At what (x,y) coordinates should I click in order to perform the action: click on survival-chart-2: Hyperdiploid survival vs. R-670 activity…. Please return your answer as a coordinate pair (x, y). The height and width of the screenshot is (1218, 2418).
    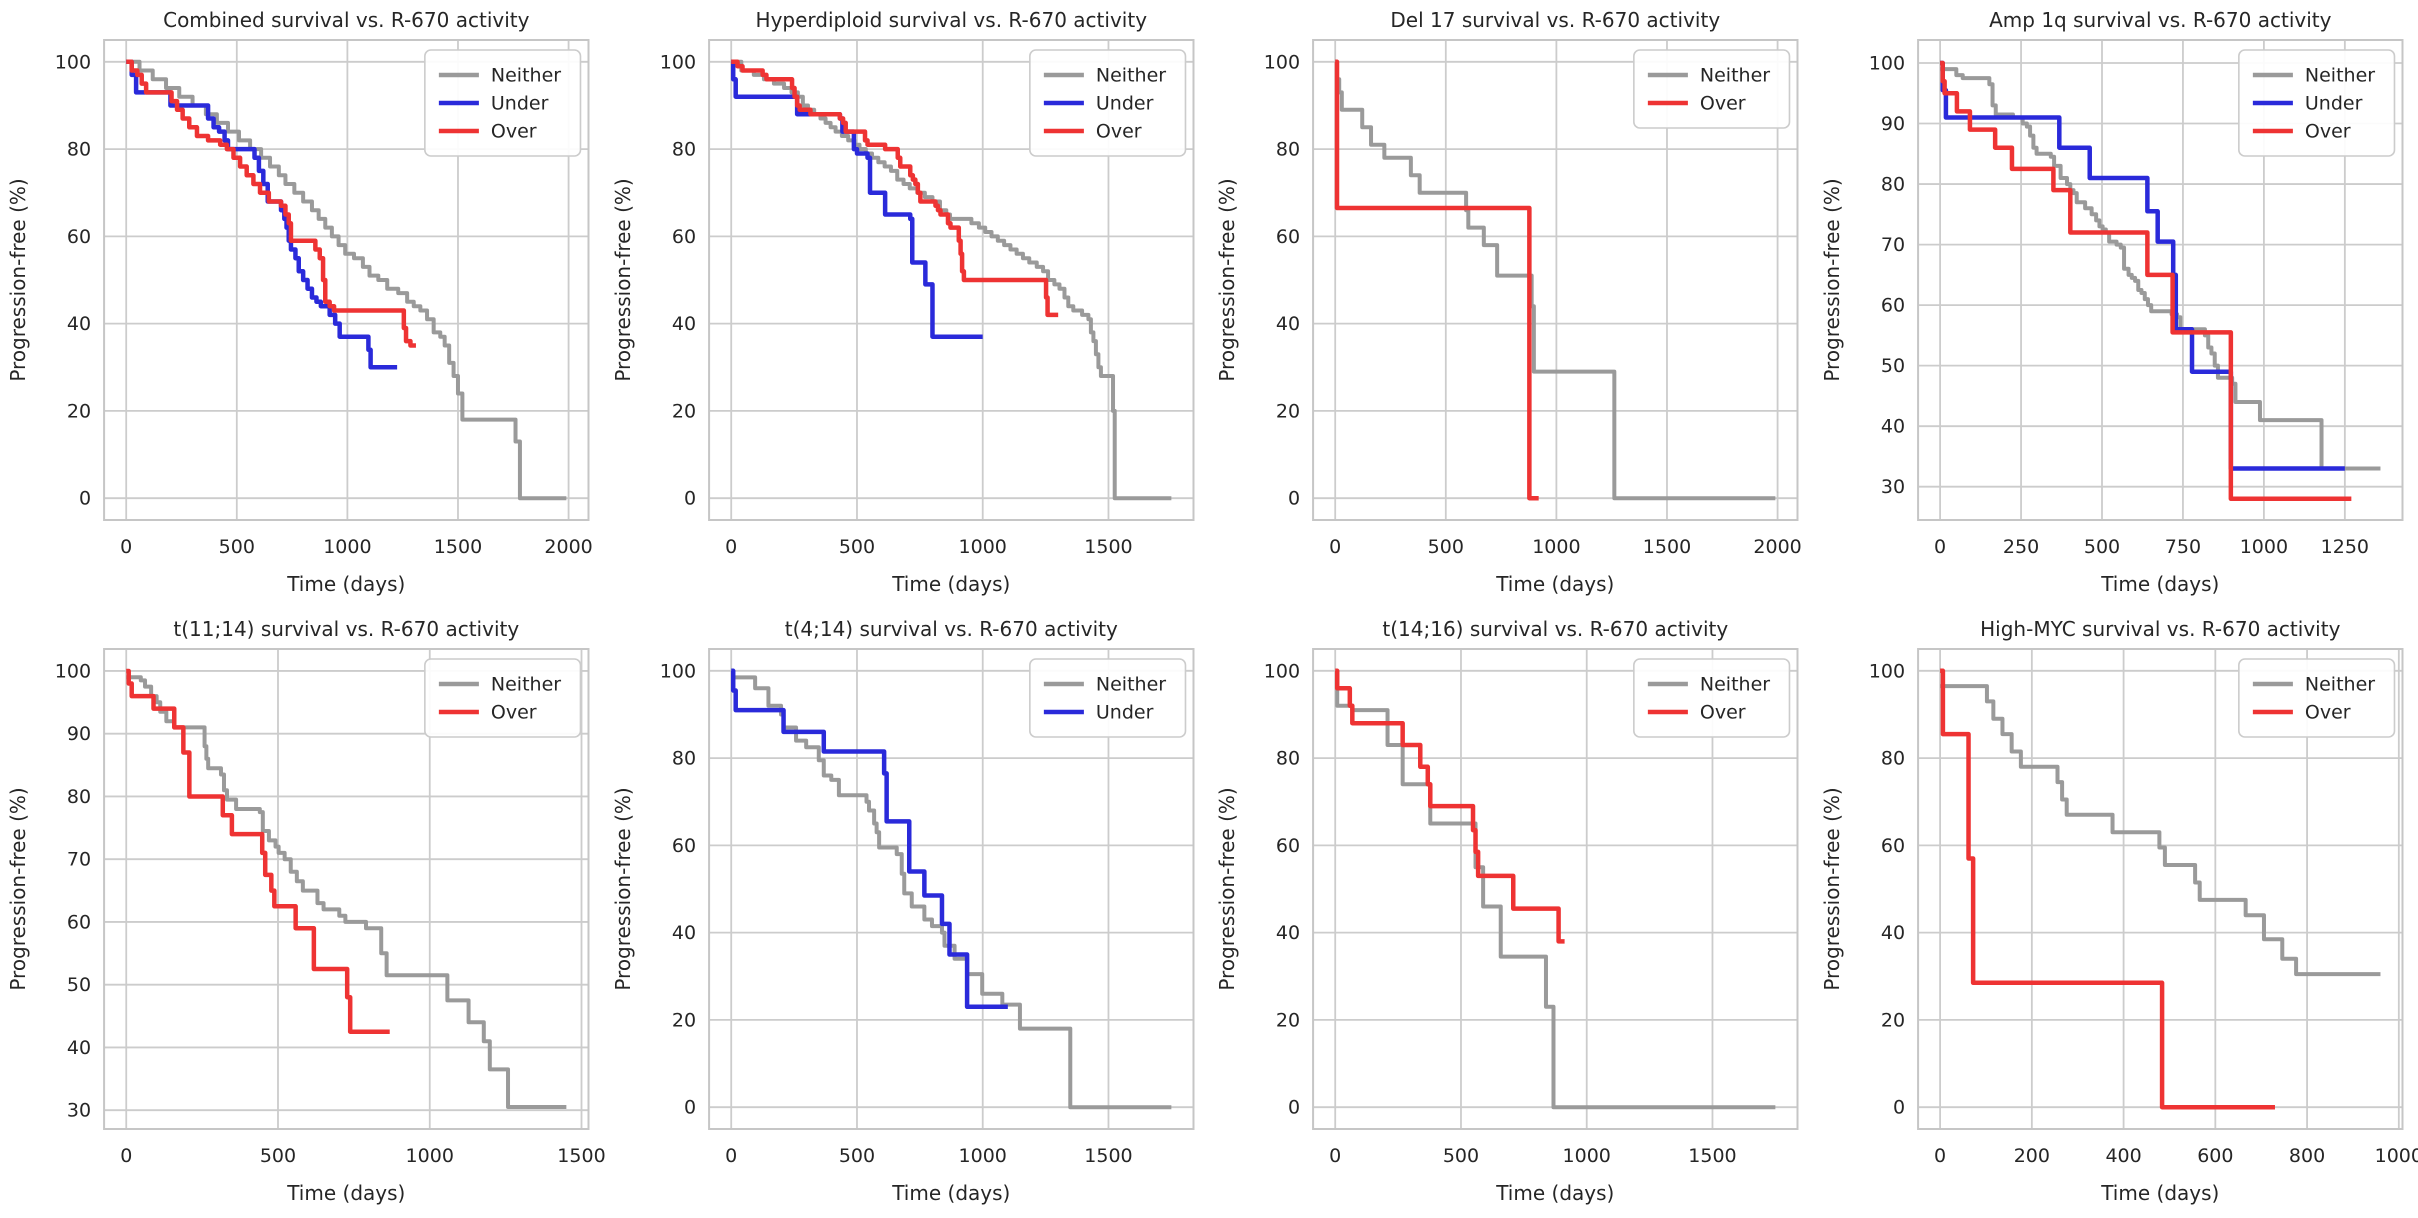
    Looking at the image, I should click on (906, 304).